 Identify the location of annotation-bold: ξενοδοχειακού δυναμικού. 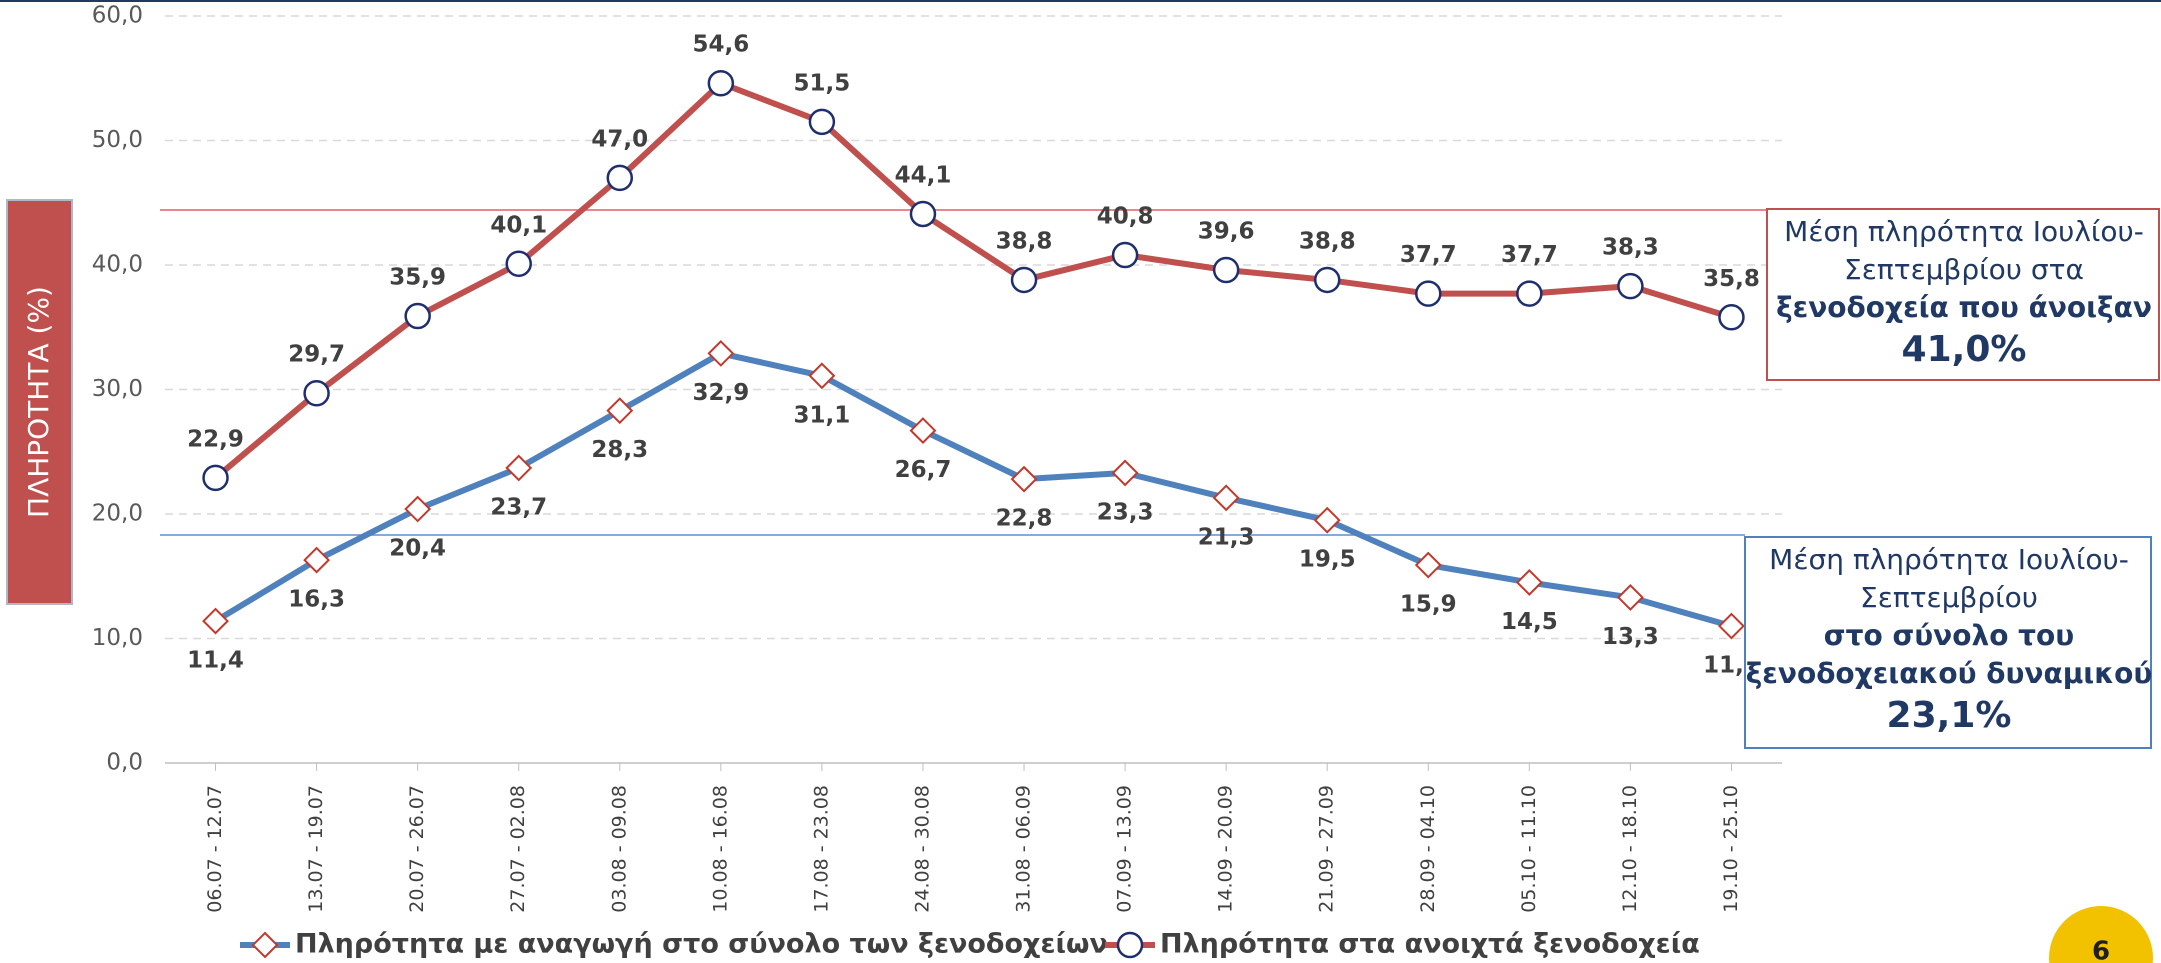
(1949, 673).